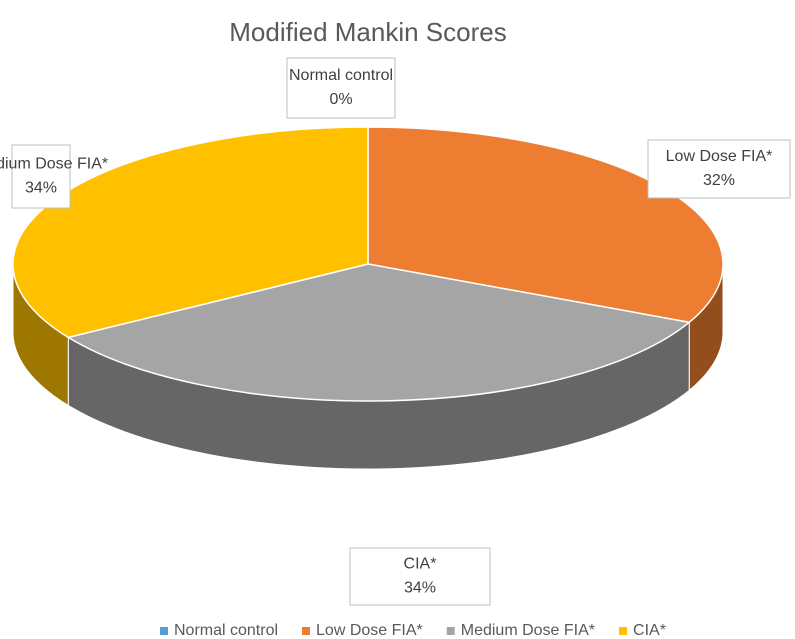 This screenshot has height=639, width=795. I want to click on legend-label: CIA*, so click(649, 630).